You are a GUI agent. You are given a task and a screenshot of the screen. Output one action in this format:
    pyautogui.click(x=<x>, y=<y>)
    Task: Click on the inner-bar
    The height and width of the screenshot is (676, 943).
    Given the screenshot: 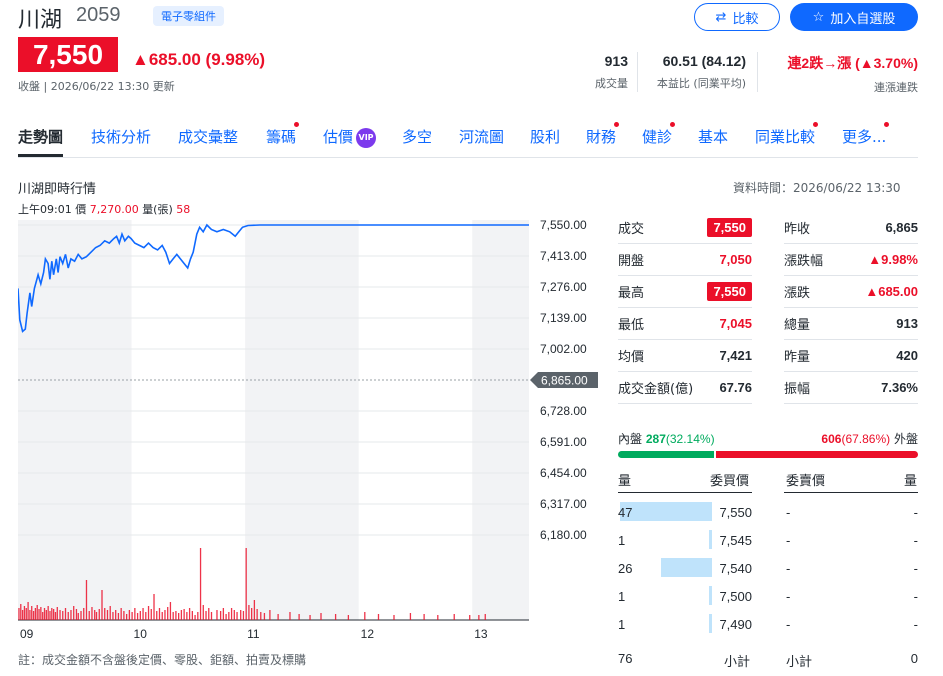 What is the action you would take?
    pyautogui.click(x=666, y=454)
    